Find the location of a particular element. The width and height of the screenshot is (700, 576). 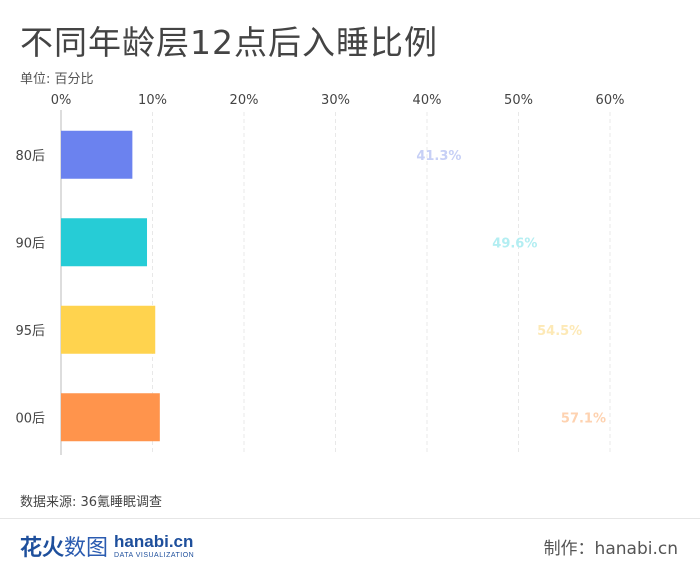

logo-cn: 花火数图 is located at coordinates (64, 546).